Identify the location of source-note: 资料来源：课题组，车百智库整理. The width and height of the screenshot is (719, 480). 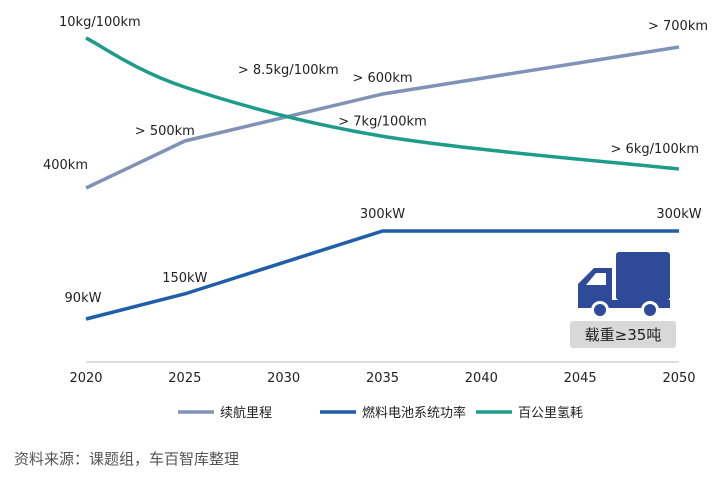
(127, 459).